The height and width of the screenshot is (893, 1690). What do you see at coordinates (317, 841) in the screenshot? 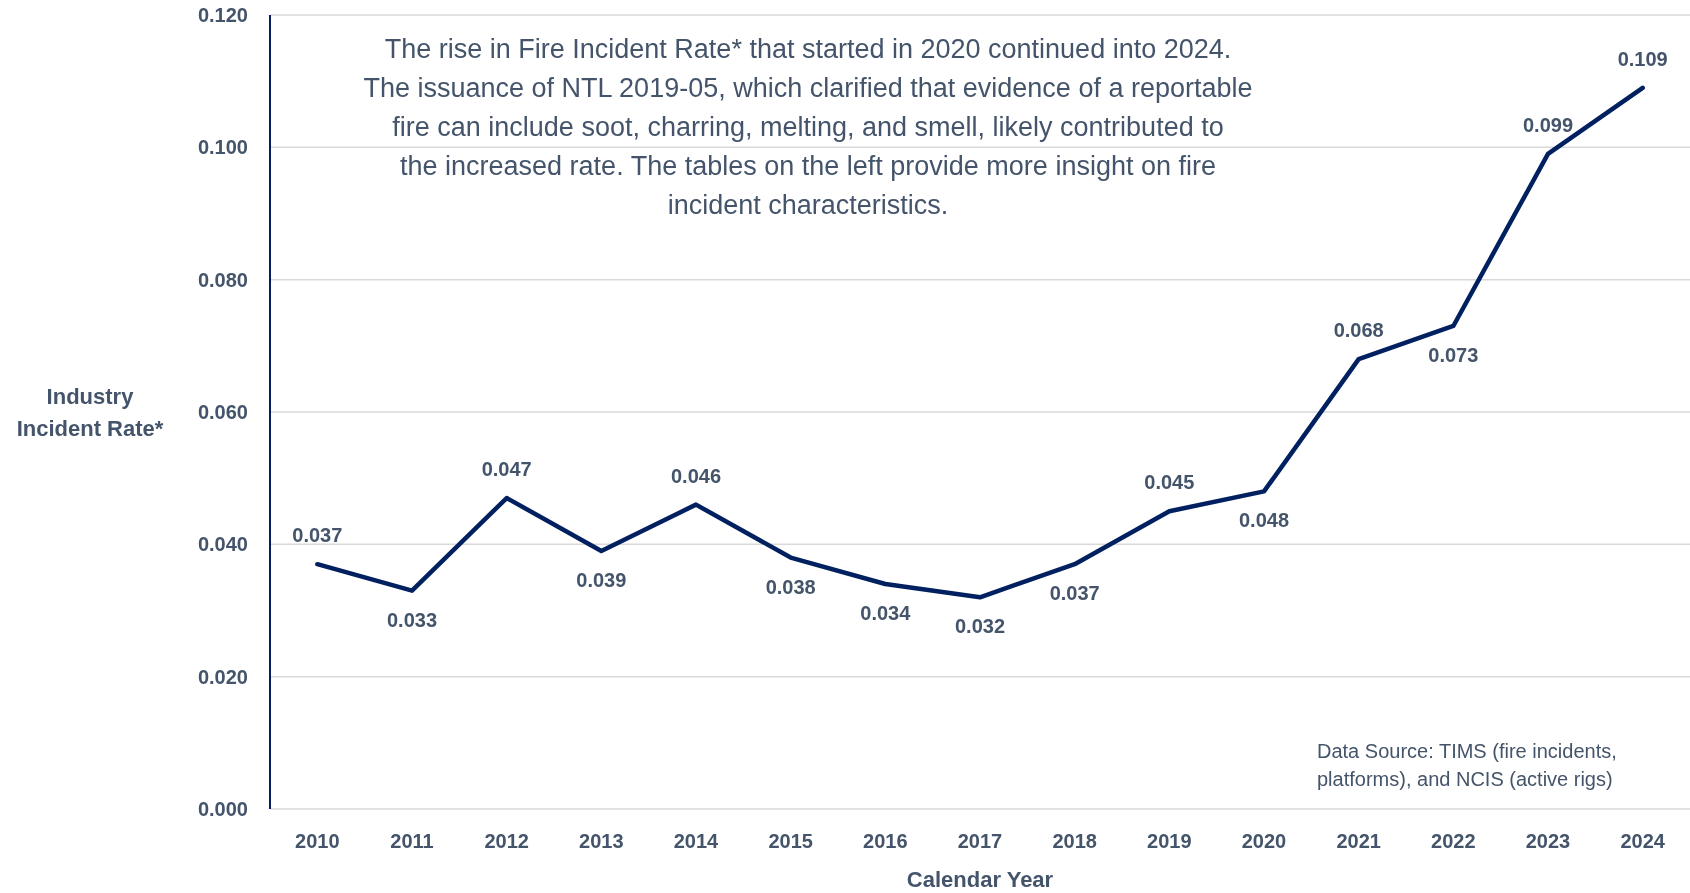
I see `x-tick-label: 2010` at bounding box center [317, 841].